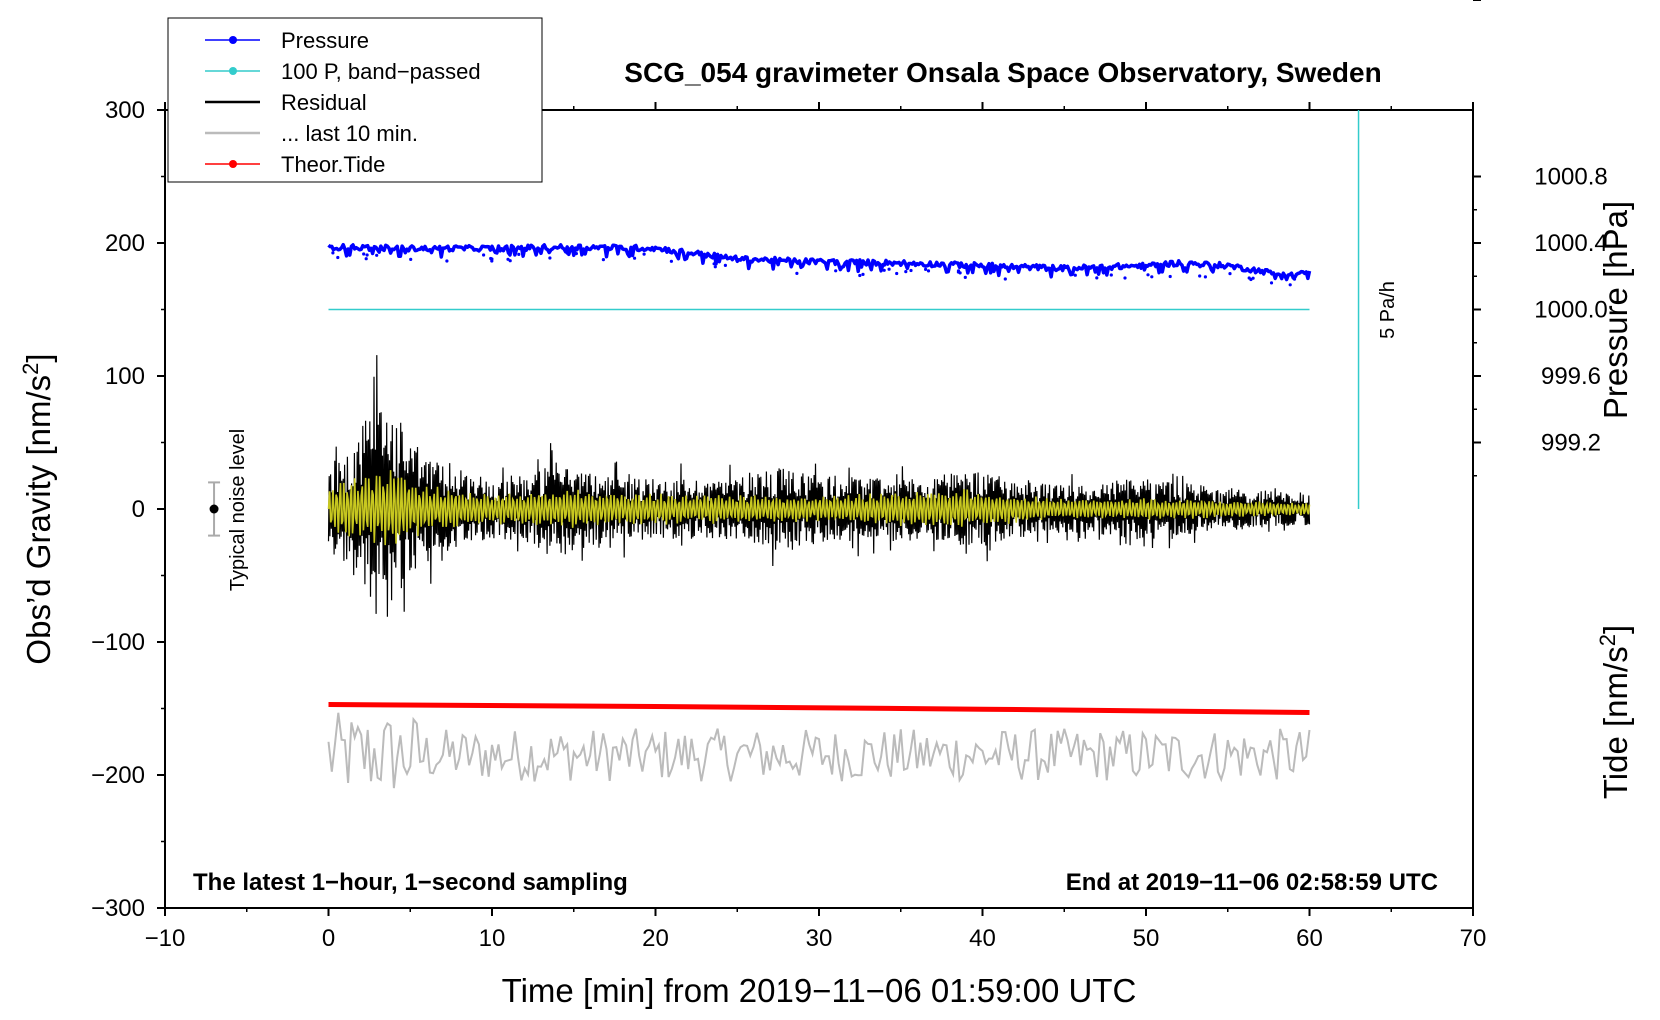 The image size is (1660, 1020). I want to click on y-tick-label: 300, so click(125, 110).